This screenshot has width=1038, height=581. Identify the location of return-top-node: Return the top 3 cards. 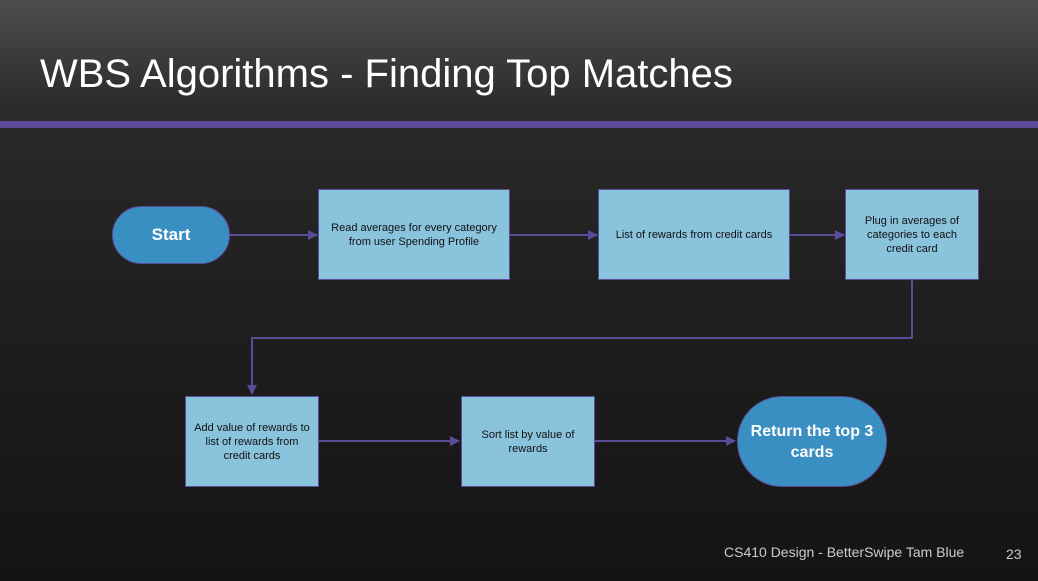
(812, 441).